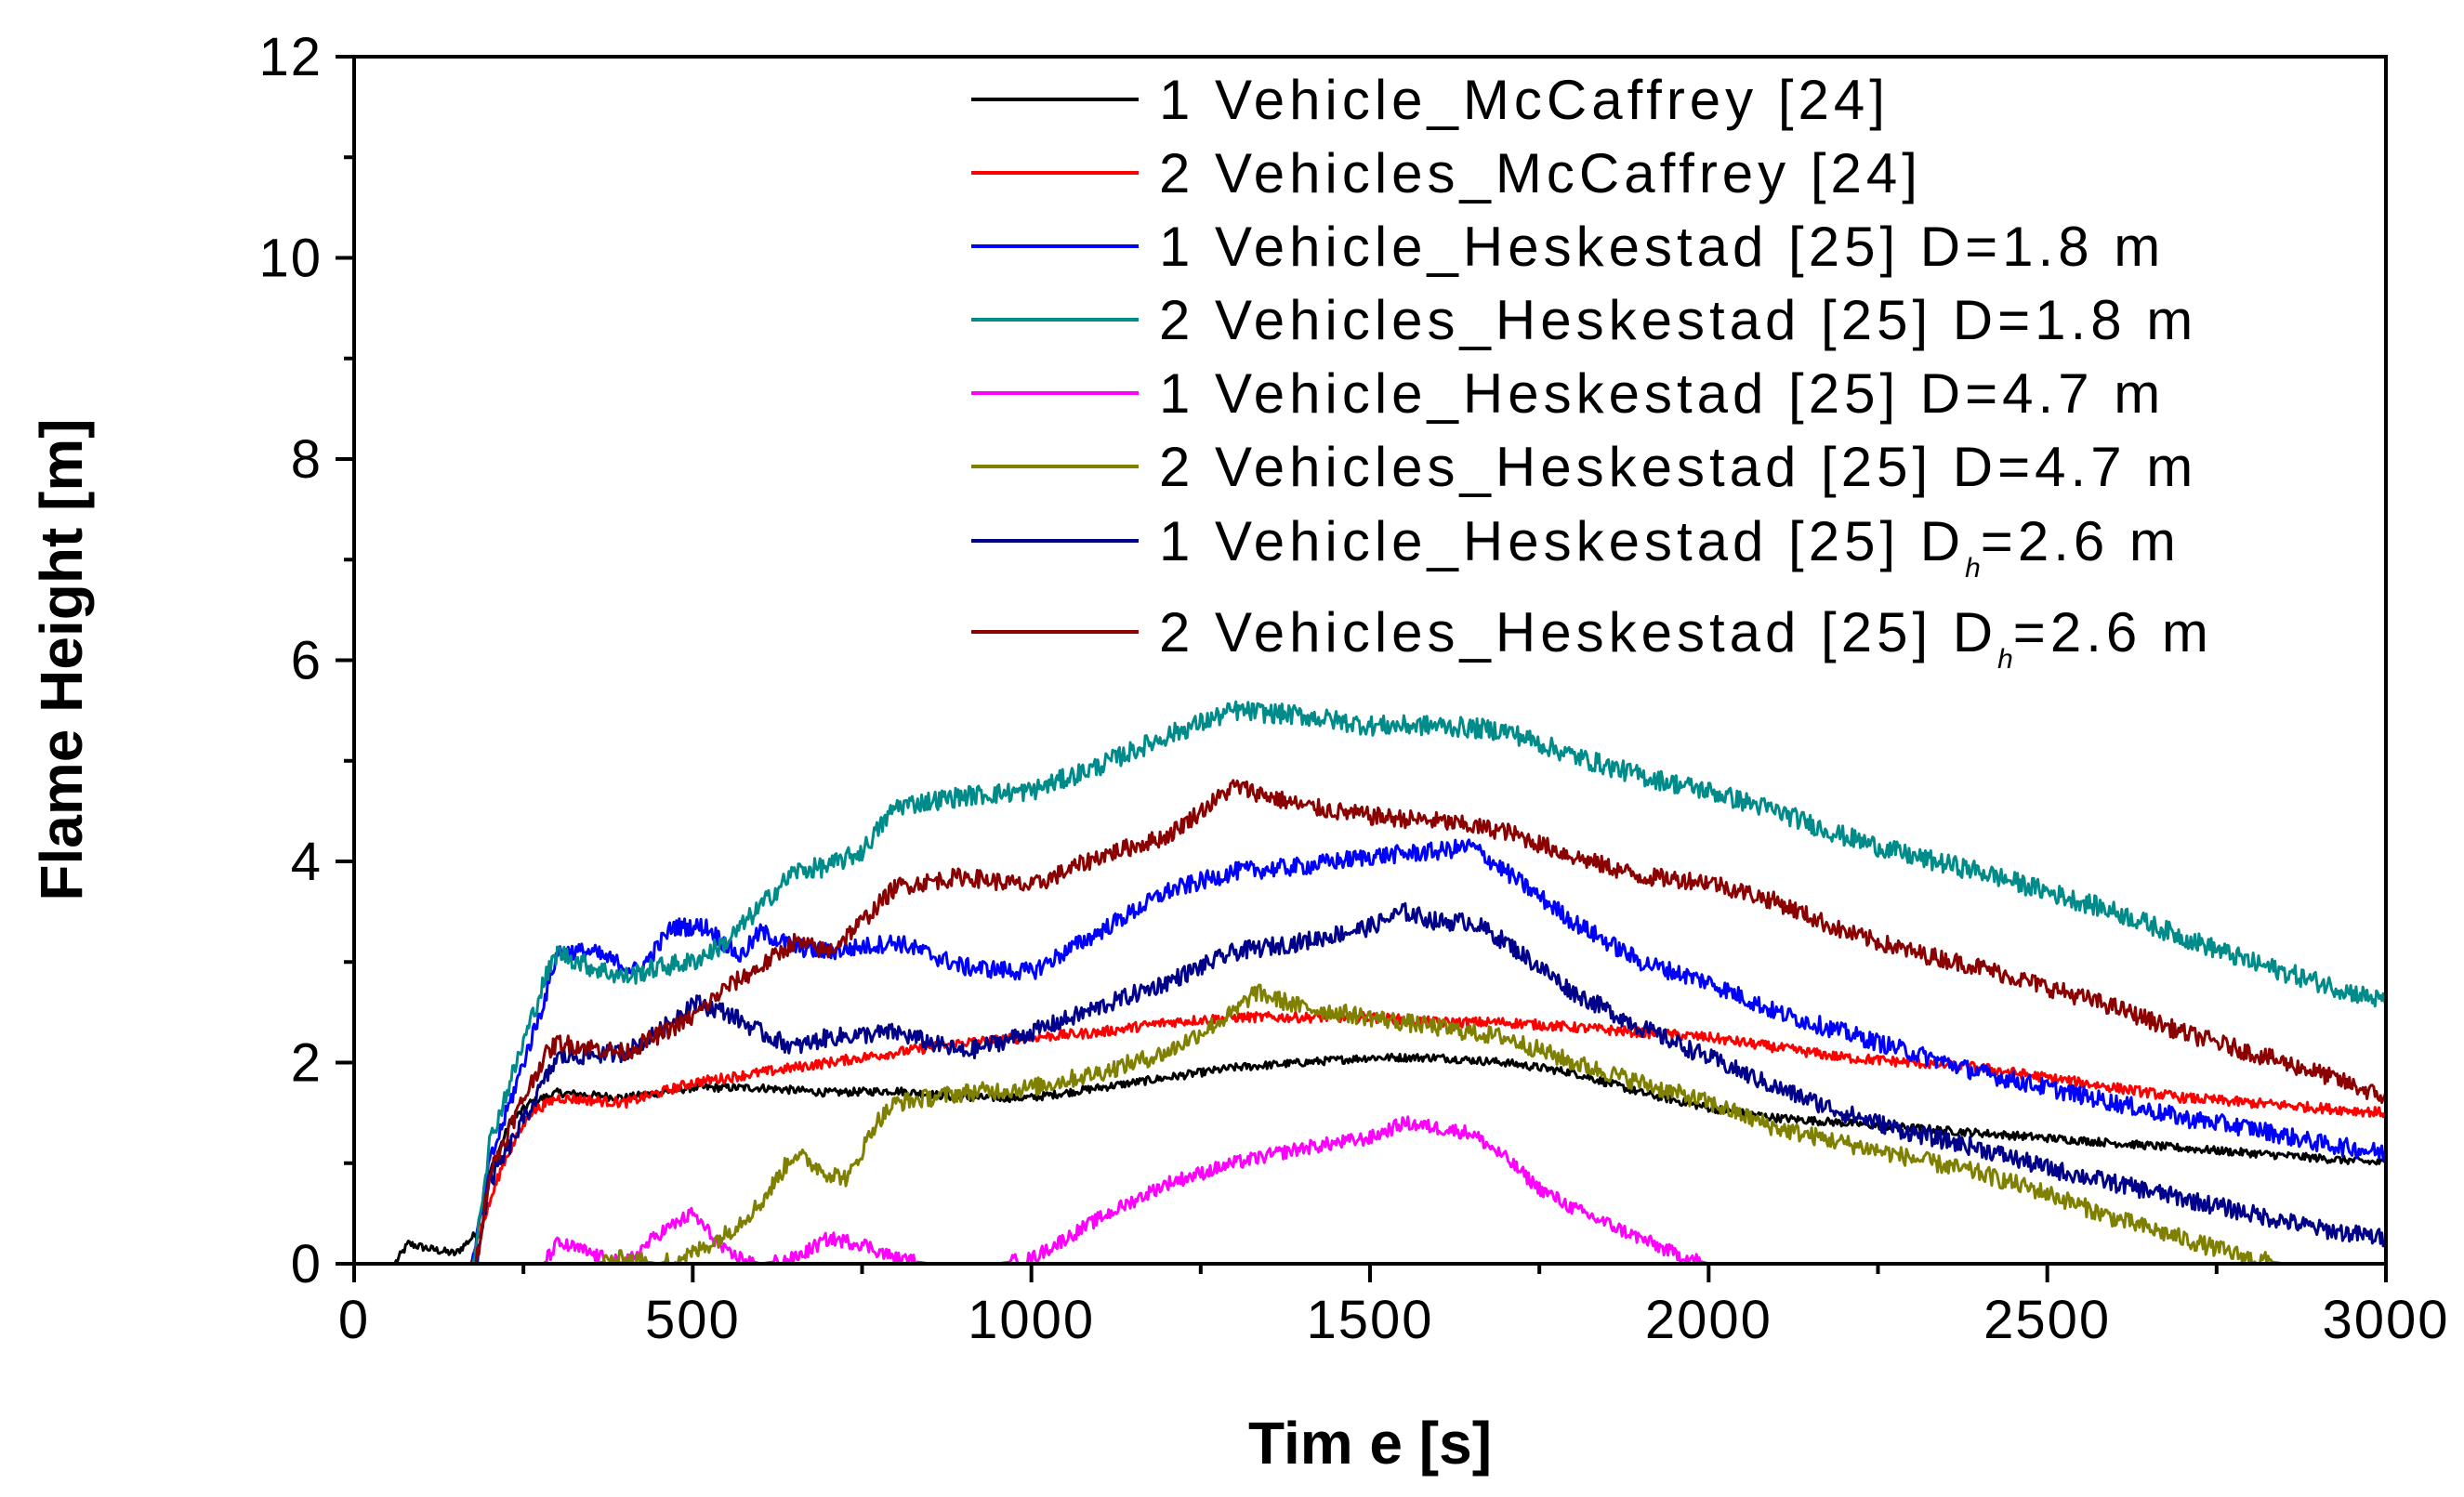 Image resolution: width=2464 pixels, height=1497 pixels. I want to click on y-tick-label: 6, so click(307, 661).